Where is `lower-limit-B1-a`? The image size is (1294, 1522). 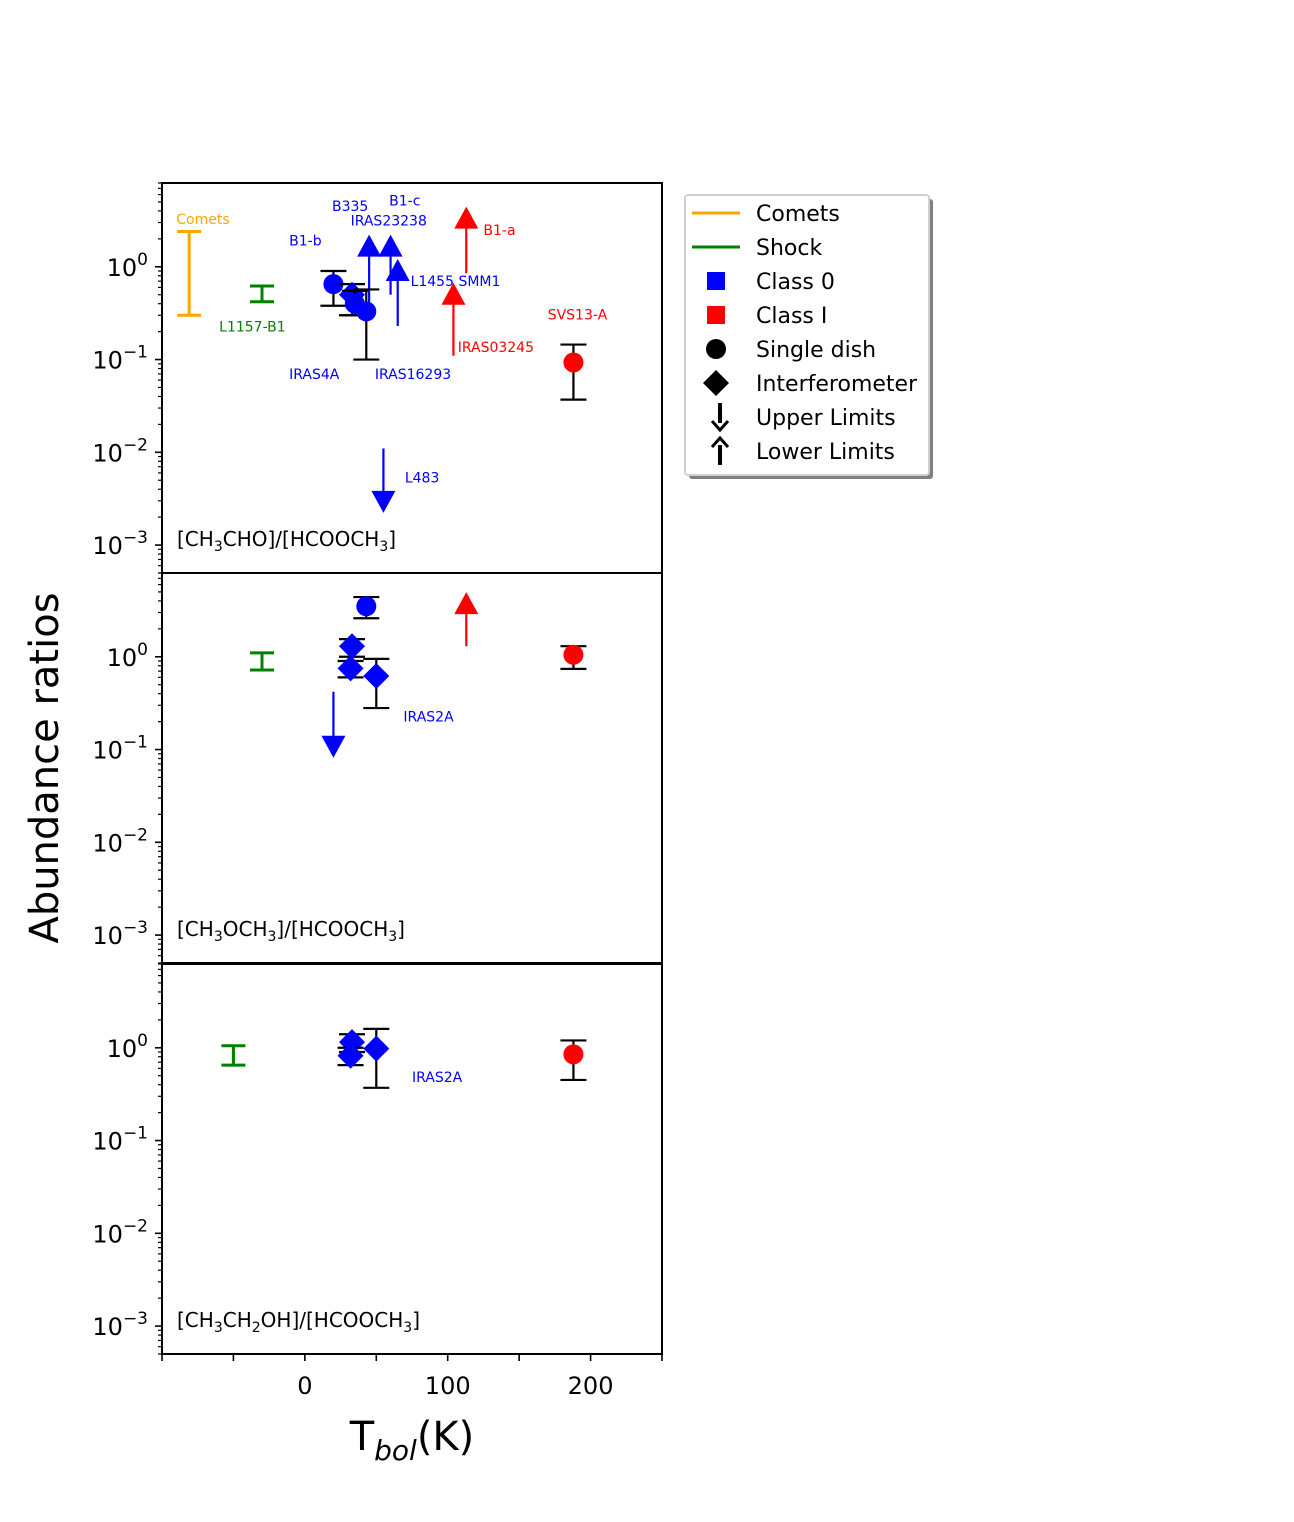
lower-limit-B1-a is located at coordinates (466, 240).